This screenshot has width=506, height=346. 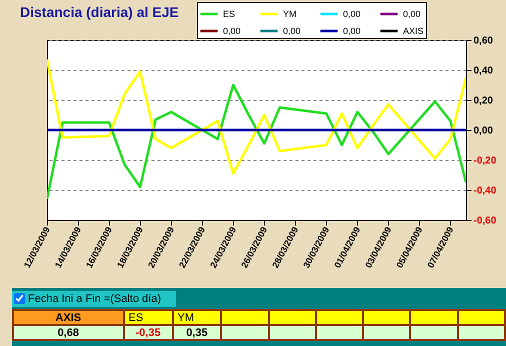 What do you see at coordinates (68, 332) in the screenshot?
I see `text: 0,68` at bounding box center [68, 332].